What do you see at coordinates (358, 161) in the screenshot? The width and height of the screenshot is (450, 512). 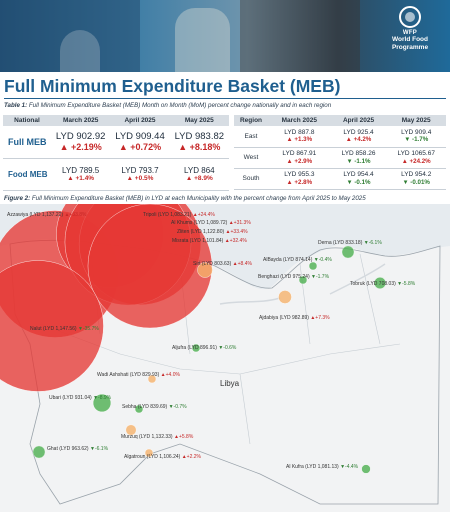 I see `cell-change: ▼ -1.1%` at bounding box center [358, 161].